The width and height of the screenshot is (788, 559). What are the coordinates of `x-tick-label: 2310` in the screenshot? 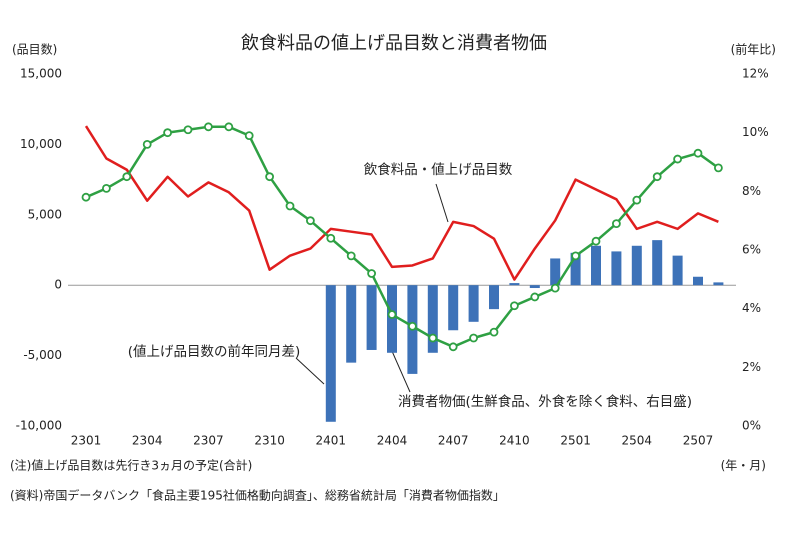 It's located at (269, 441).